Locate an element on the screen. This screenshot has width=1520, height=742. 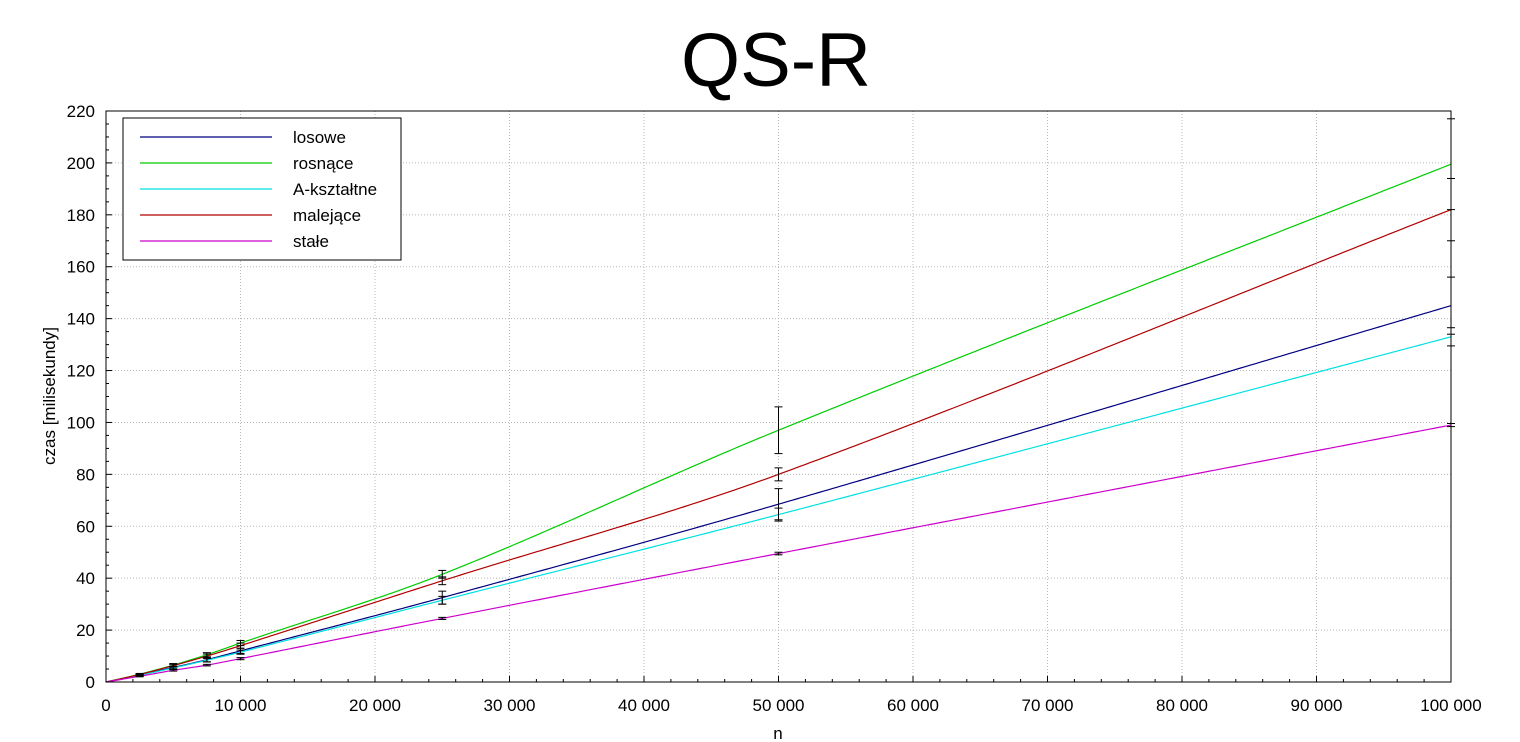
y-tick-label: 100 is located at coordinates (81, 422).